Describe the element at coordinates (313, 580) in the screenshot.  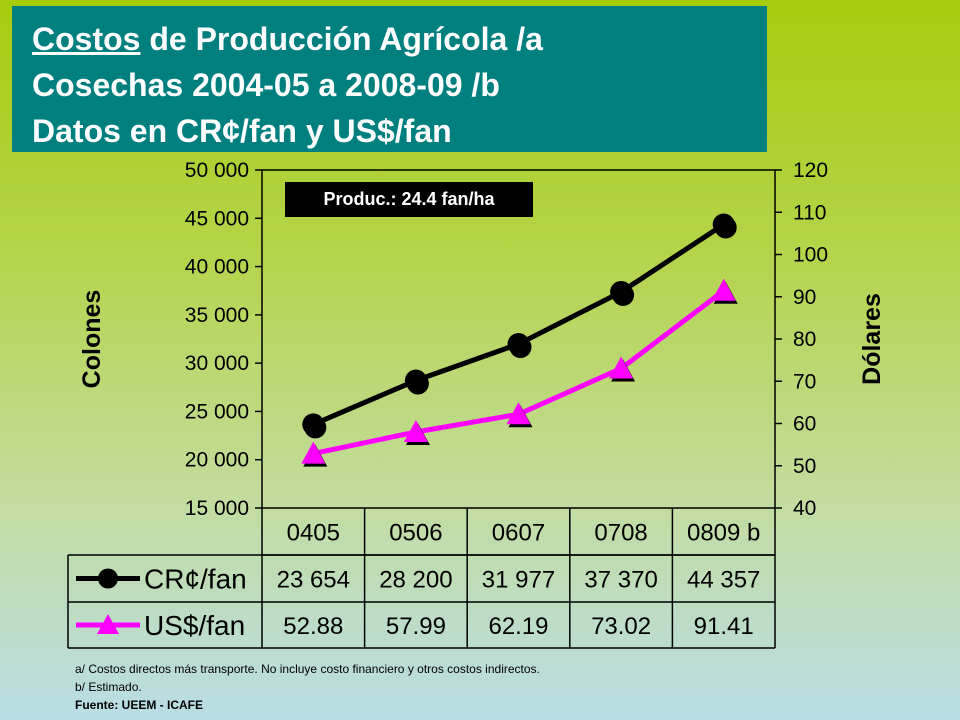
I see `table-value: 23 654` at that location.